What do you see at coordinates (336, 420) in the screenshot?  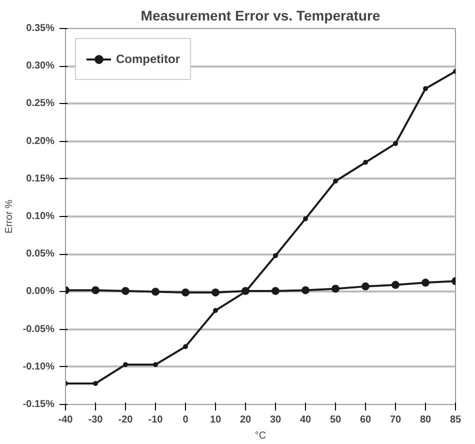 I see `x-tick-label: 50` at bounding box center [336, 420].